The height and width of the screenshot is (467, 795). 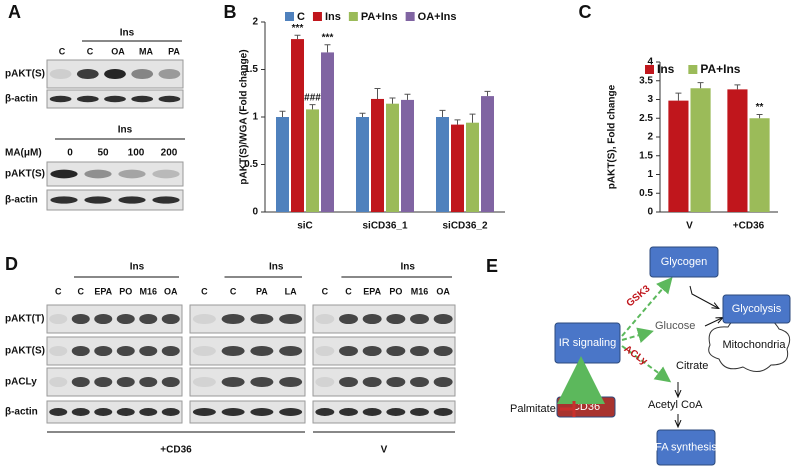 I want to click on inhibit, so click(x=568, y=409).